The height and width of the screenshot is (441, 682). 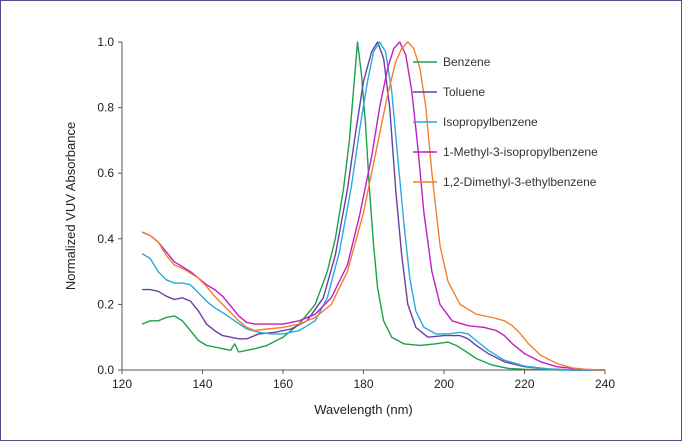 I want to click on y-axis-ticks: 0.0 0.2 0.4 0.6 0.8 1.0, so click(x=109, y=206).